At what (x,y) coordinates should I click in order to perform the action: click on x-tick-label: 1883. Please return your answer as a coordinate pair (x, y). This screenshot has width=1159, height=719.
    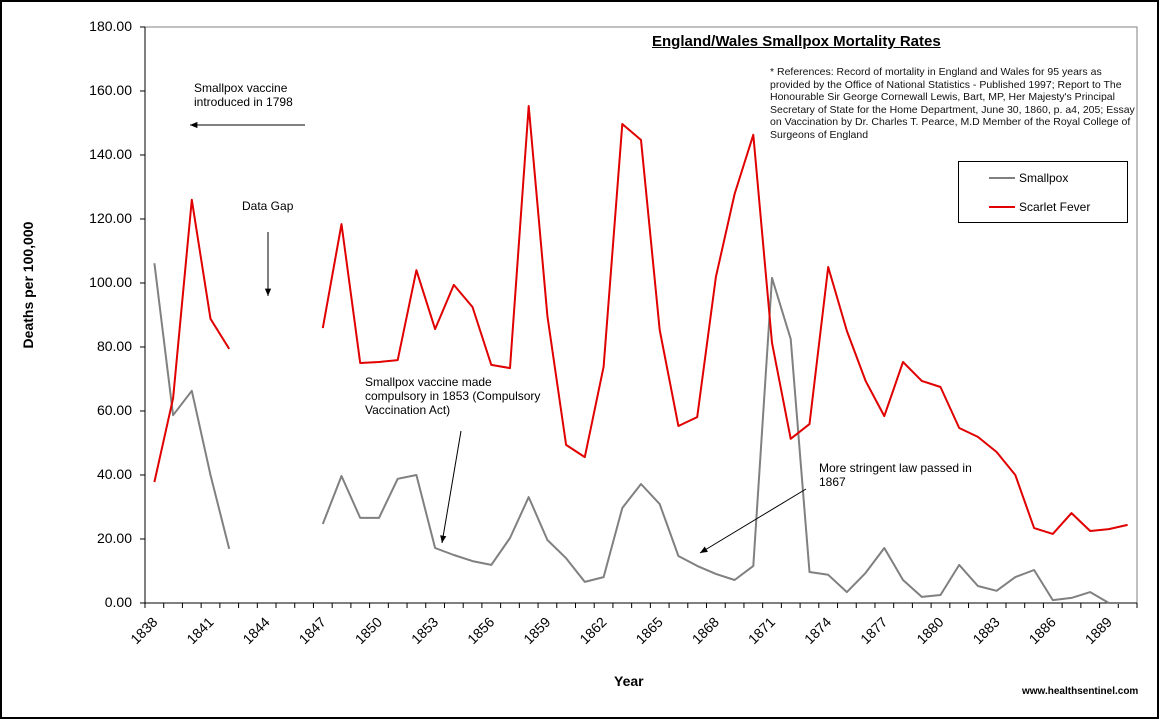
    Looking at the image, I should click on (985, 630).